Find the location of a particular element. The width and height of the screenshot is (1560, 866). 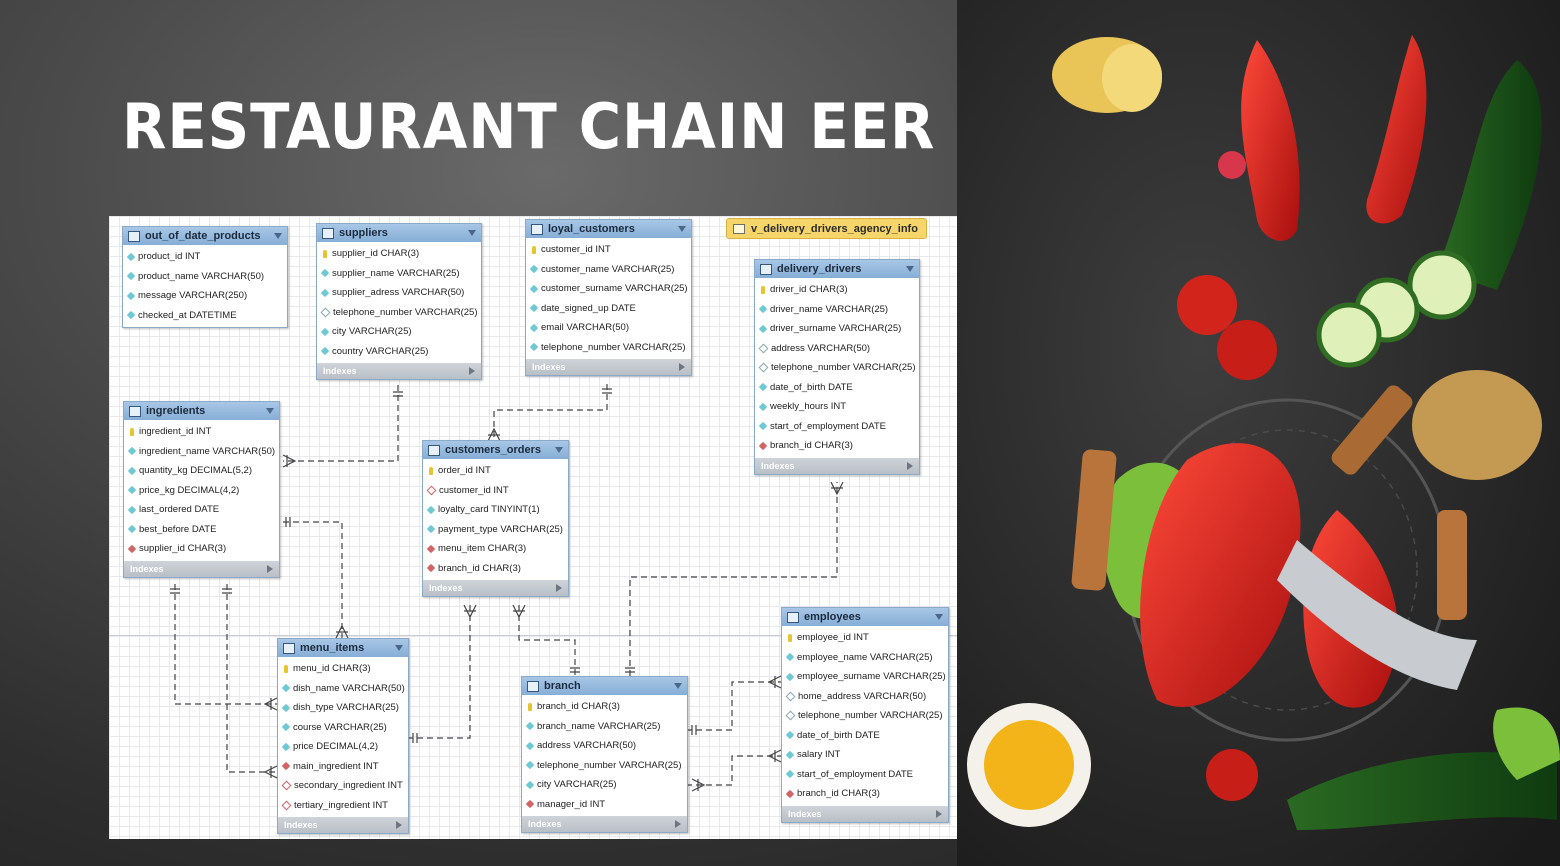

column-row: price_kg DECIMAL(4,2) is located at coordinates (201, 491).